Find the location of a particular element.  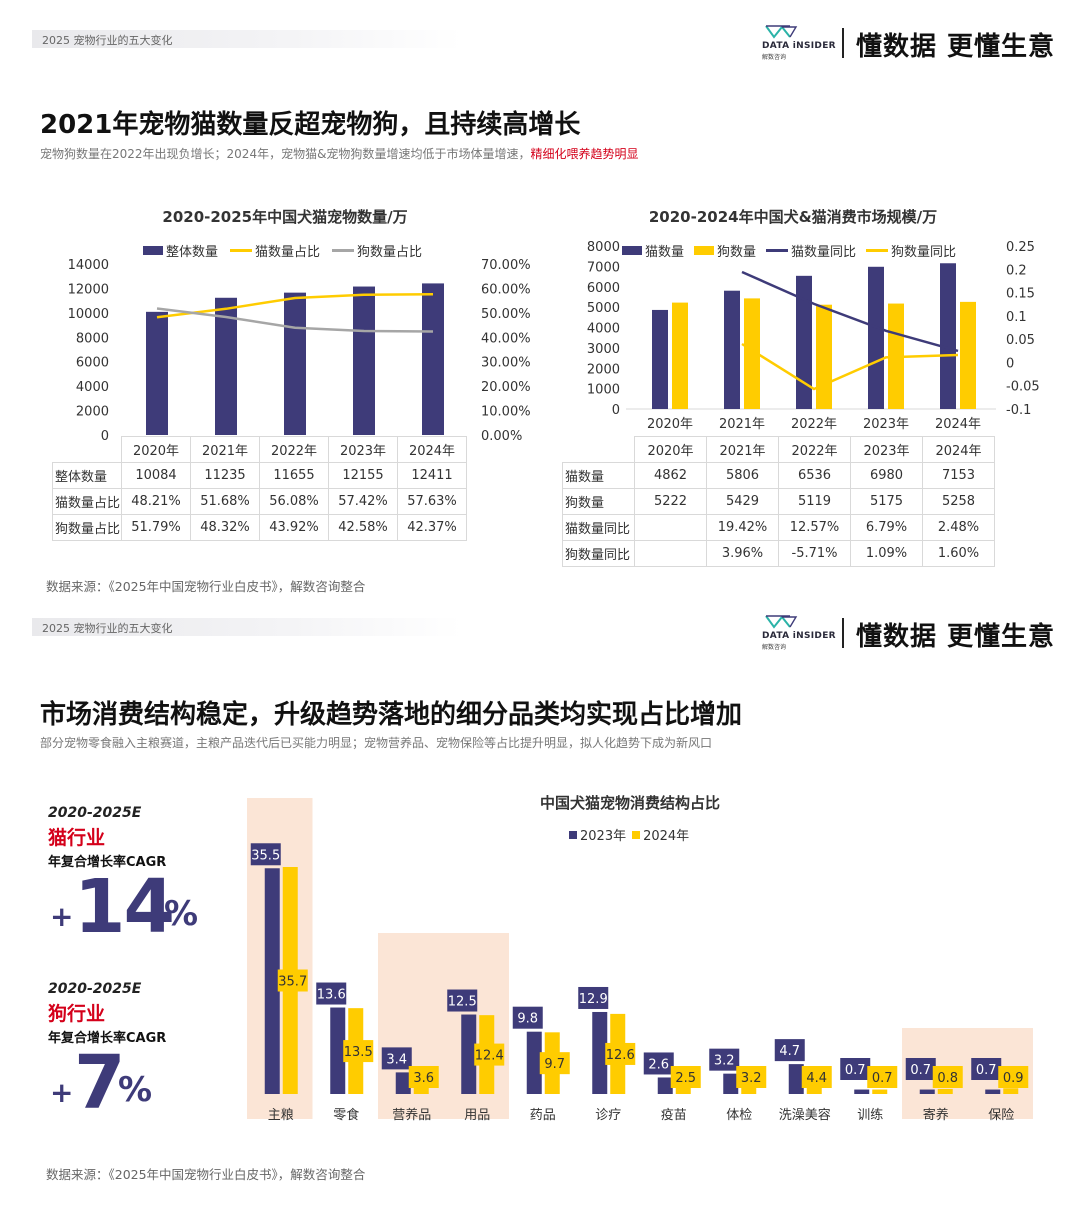

table-cell: 51.79% is located at coordinates (156, 527).